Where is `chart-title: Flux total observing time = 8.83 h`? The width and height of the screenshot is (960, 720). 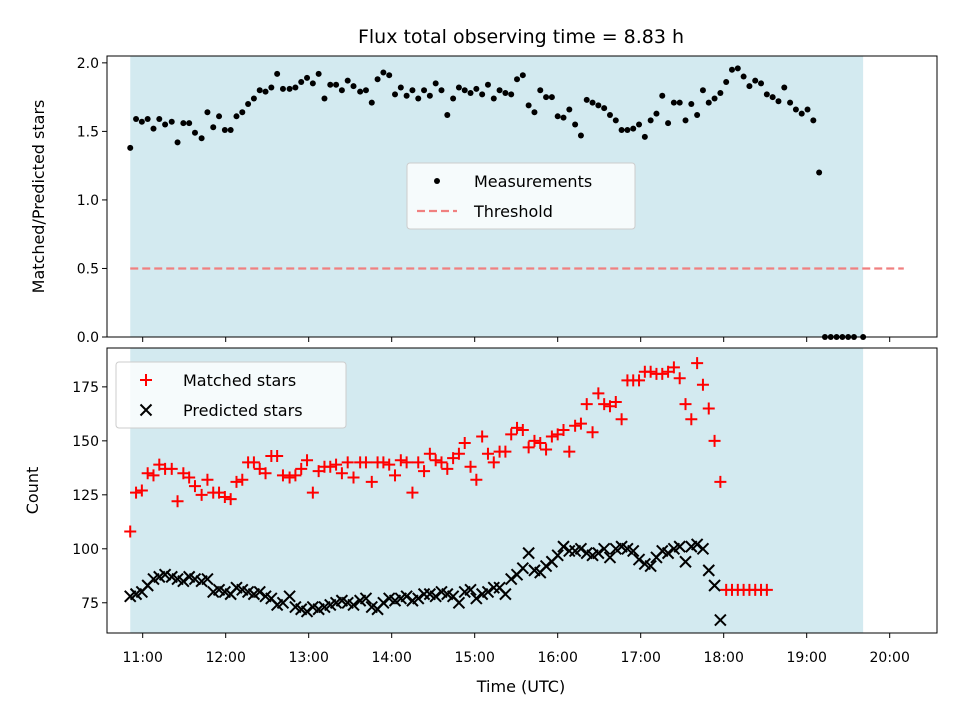 chart-title: Flux total observing time = 8.83 h is located at coordinates (521, 37).